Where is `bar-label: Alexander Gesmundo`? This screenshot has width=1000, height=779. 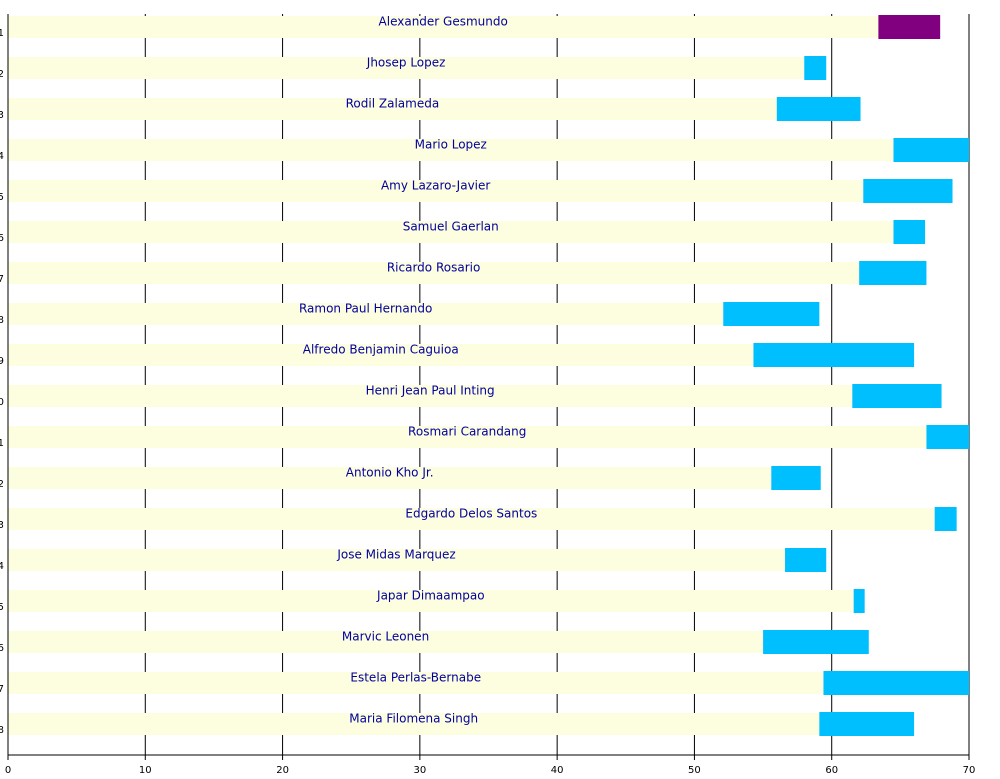
bar-label: Alexander Gesmundo is located at coordinates (443, 22).